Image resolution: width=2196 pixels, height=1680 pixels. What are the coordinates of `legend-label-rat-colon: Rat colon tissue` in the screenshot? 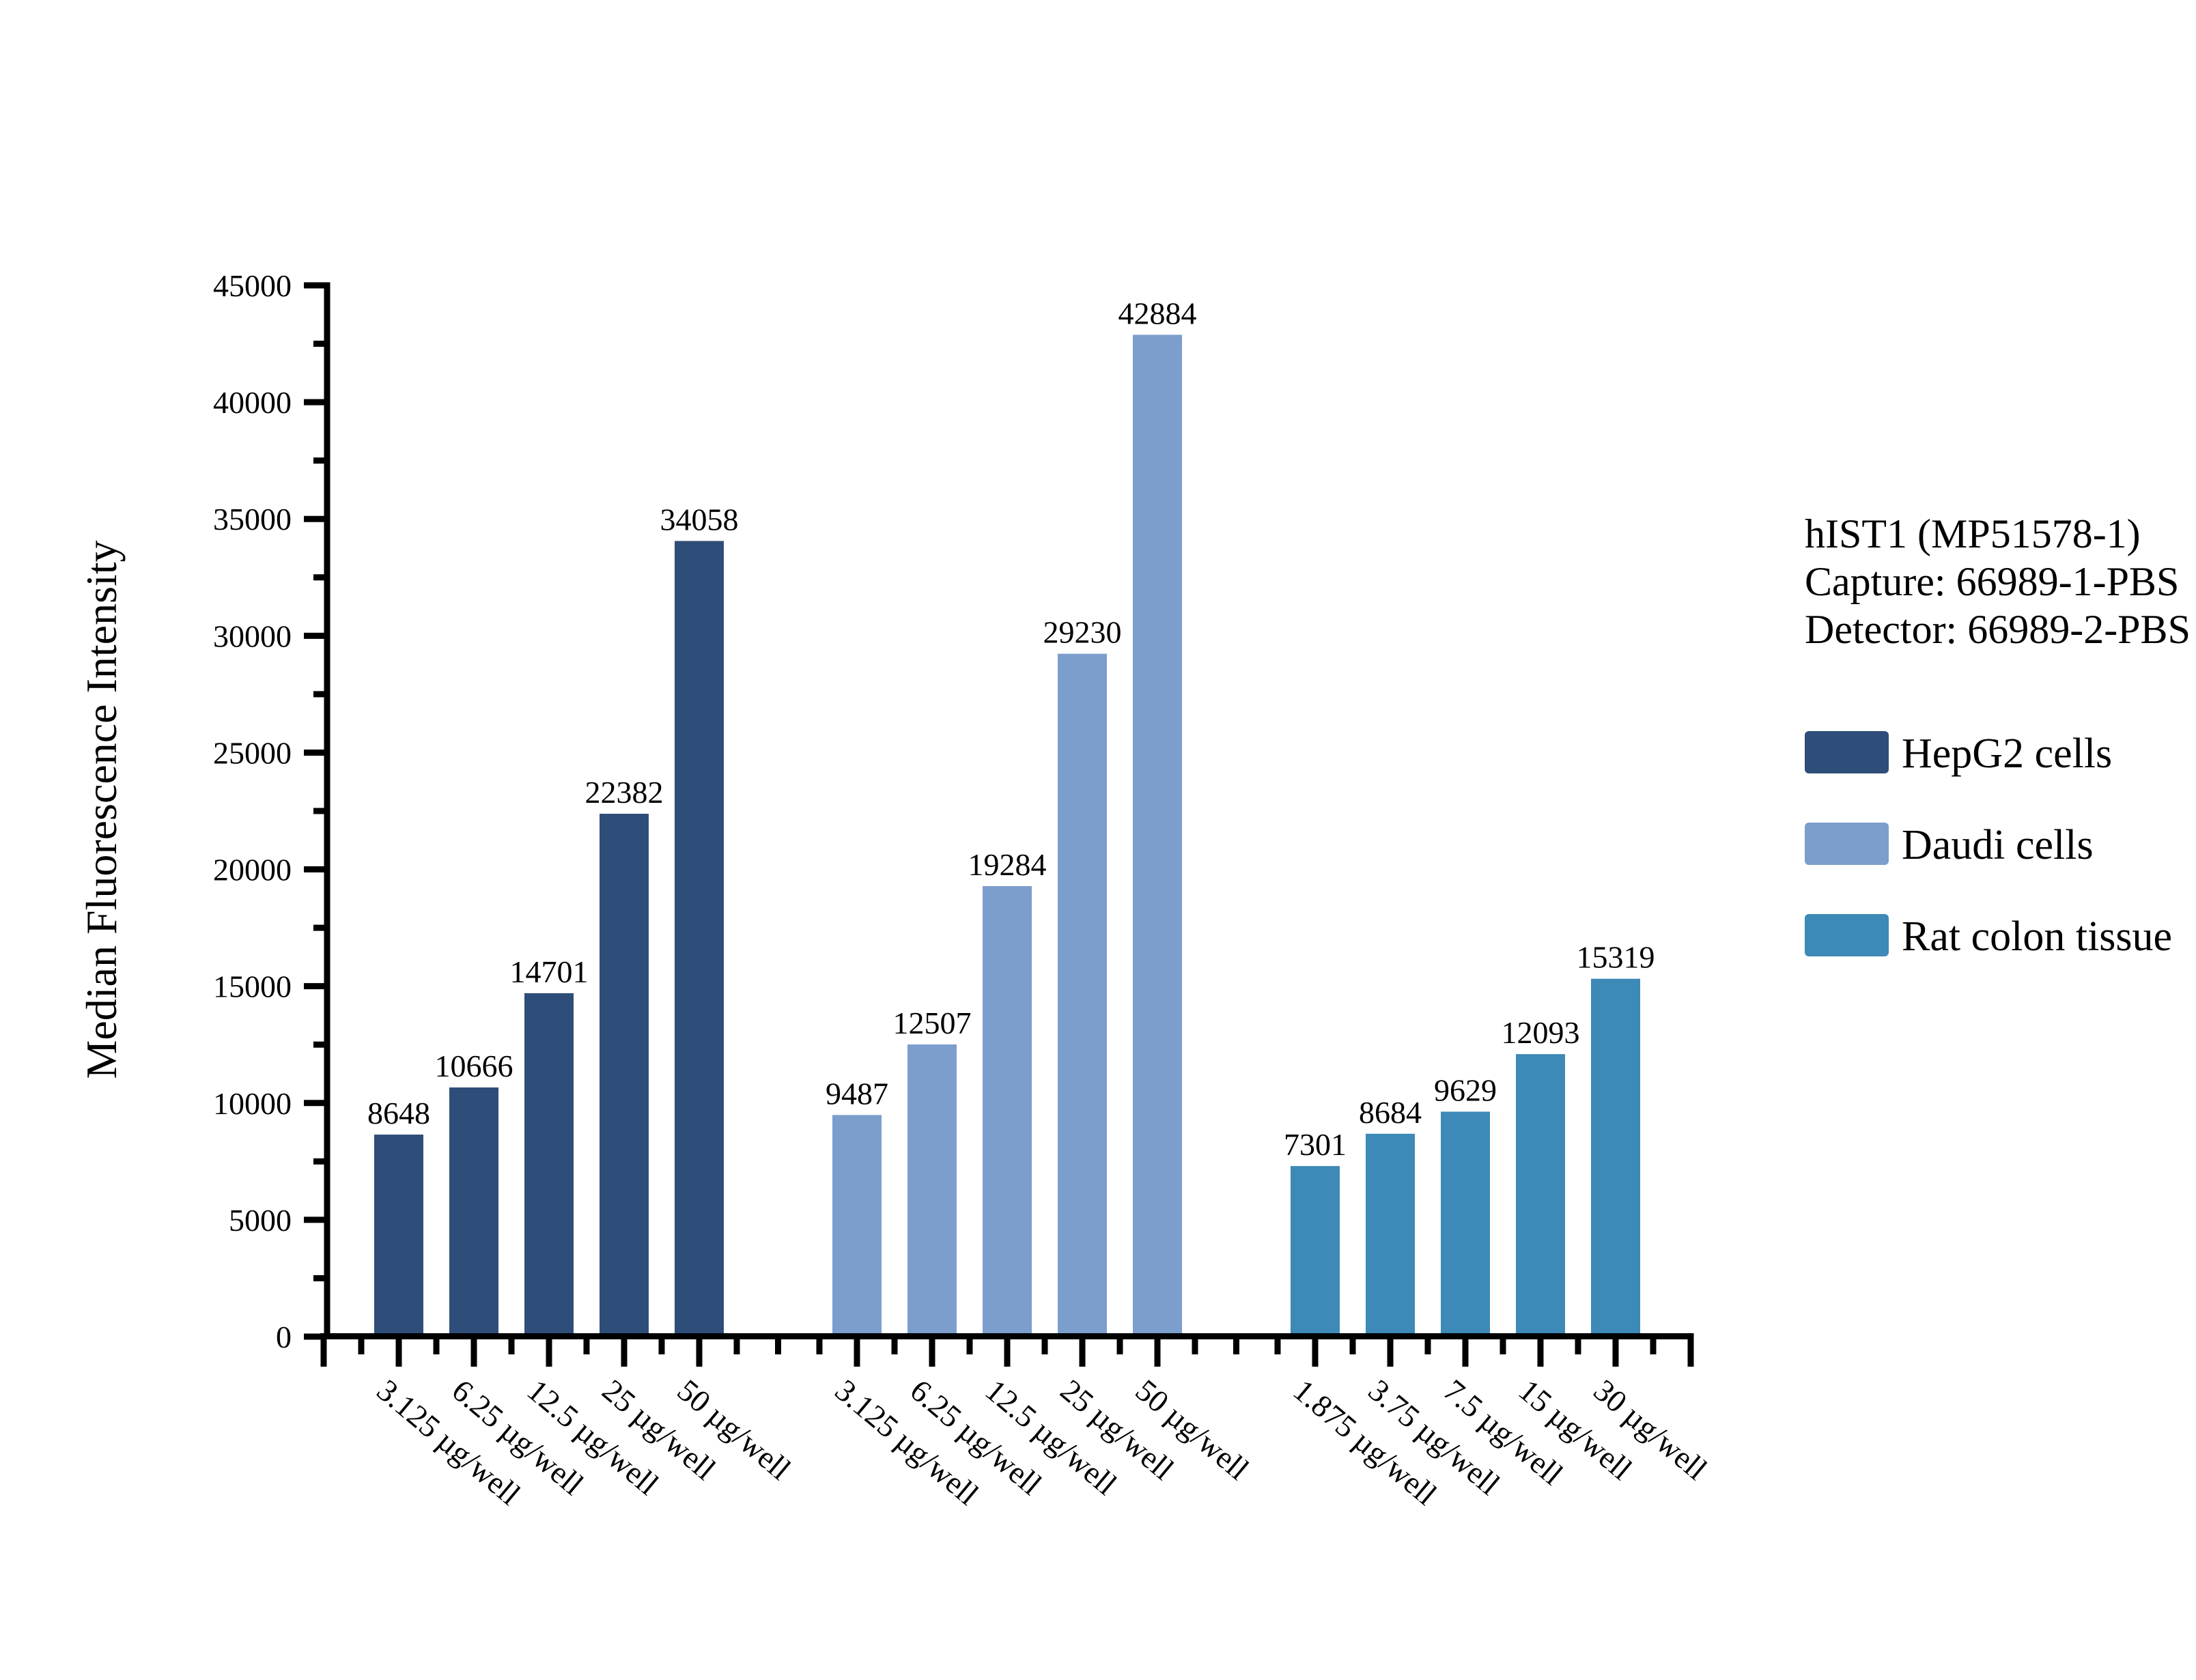 It's located at (2037, 936).